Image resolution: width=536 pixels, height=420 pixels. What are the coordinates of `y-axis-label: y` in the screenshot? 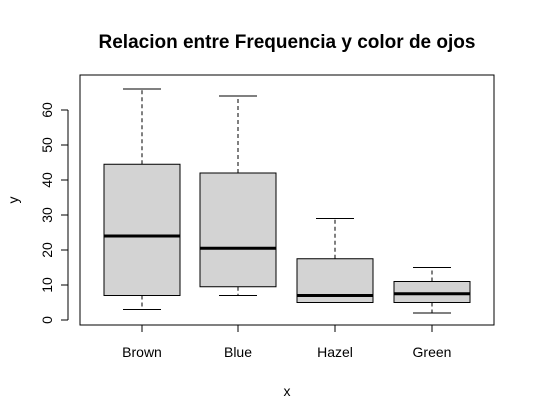 It's located at (13, 200).